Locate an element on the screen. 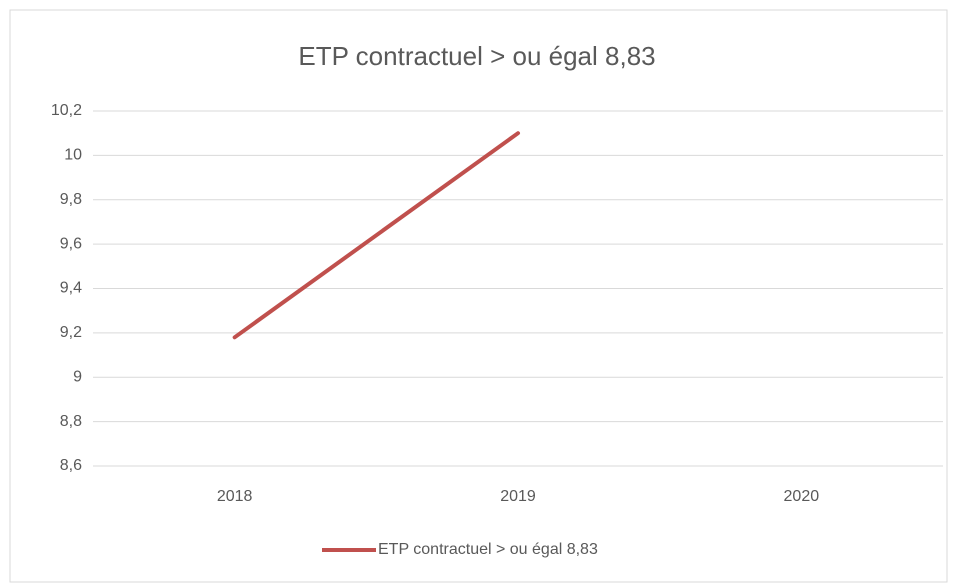 This screenshot has width=955, height=586. y-tick-label: 9,4 is located at coordinates (71, 288).